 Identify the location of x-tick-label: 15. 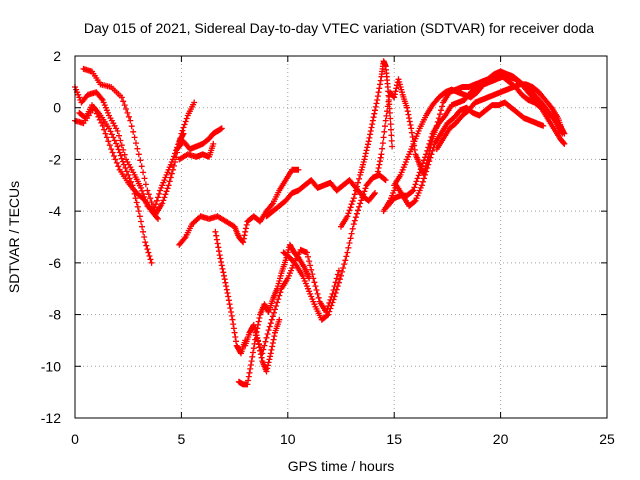
(394, 439).